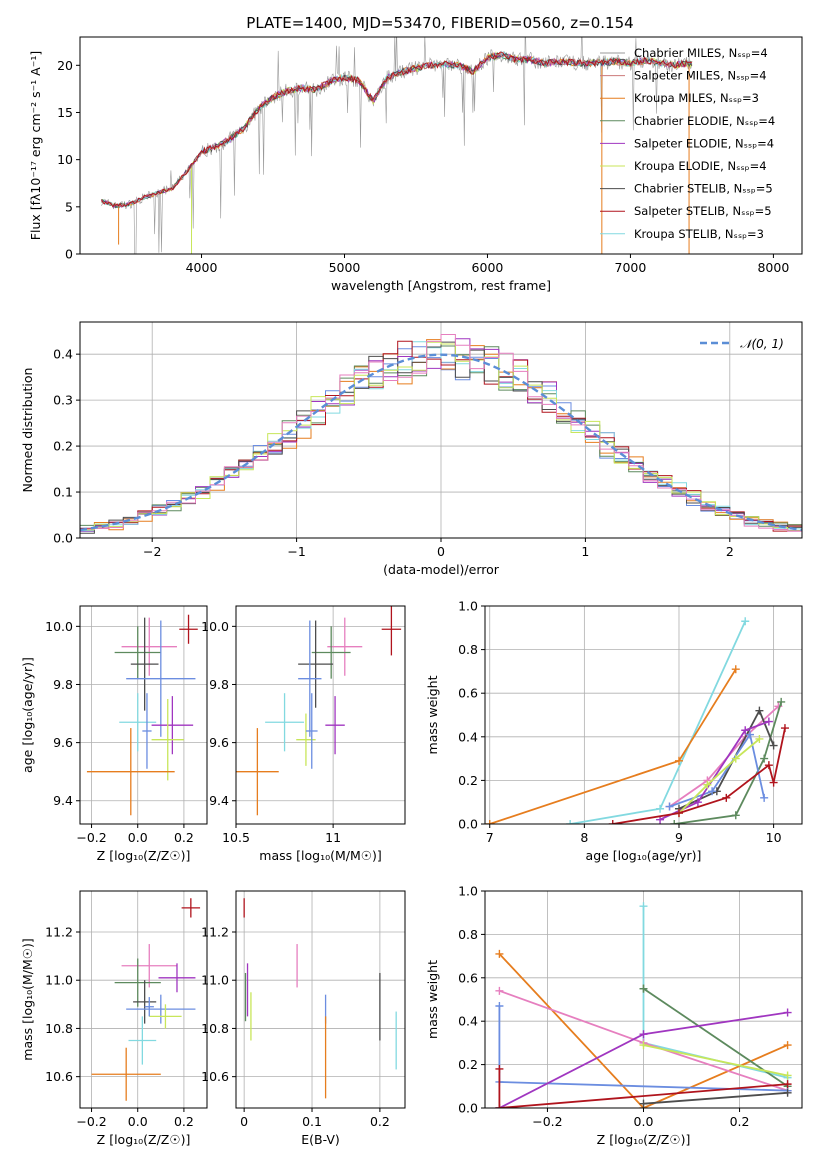  I want to click on x-tick-label: 0.1, so click(312, 1121).